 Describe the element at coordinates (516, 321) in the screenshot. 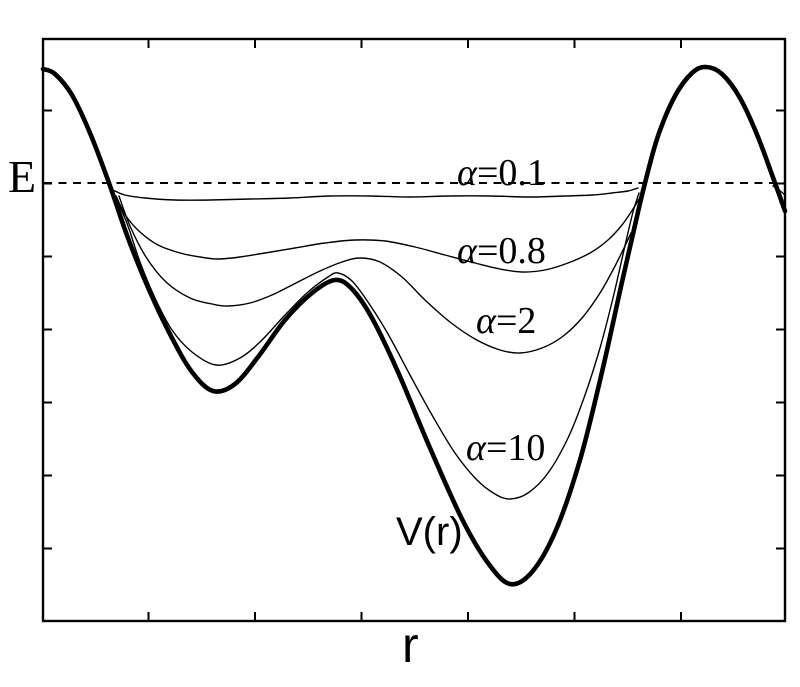

I see `alpha-2-value: =2` at that location.